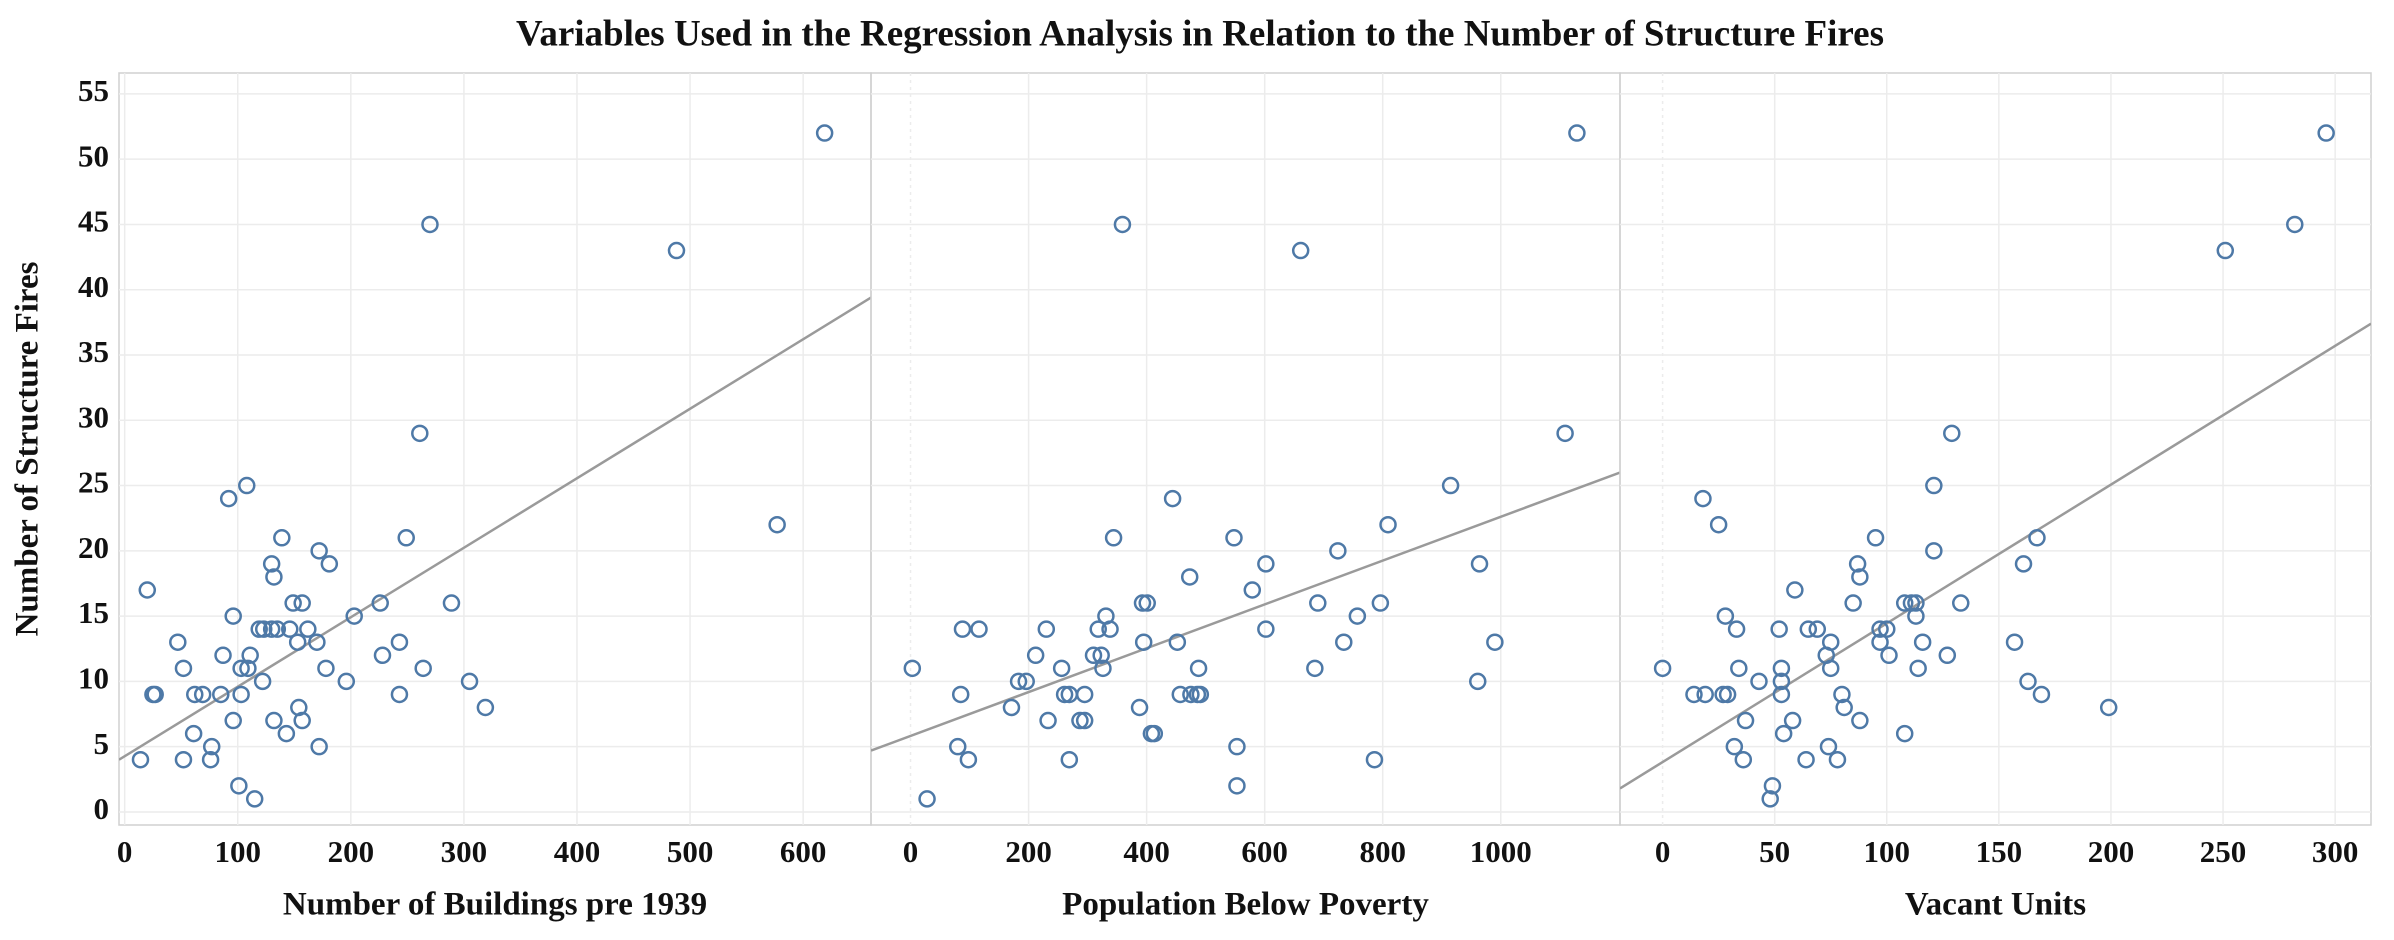 The height and width of the screenshot is (940, 2394). Describe the element at coordinates (1995, 905) in the screenshot. I see `x-axis-label: Vacant Units` at that location.